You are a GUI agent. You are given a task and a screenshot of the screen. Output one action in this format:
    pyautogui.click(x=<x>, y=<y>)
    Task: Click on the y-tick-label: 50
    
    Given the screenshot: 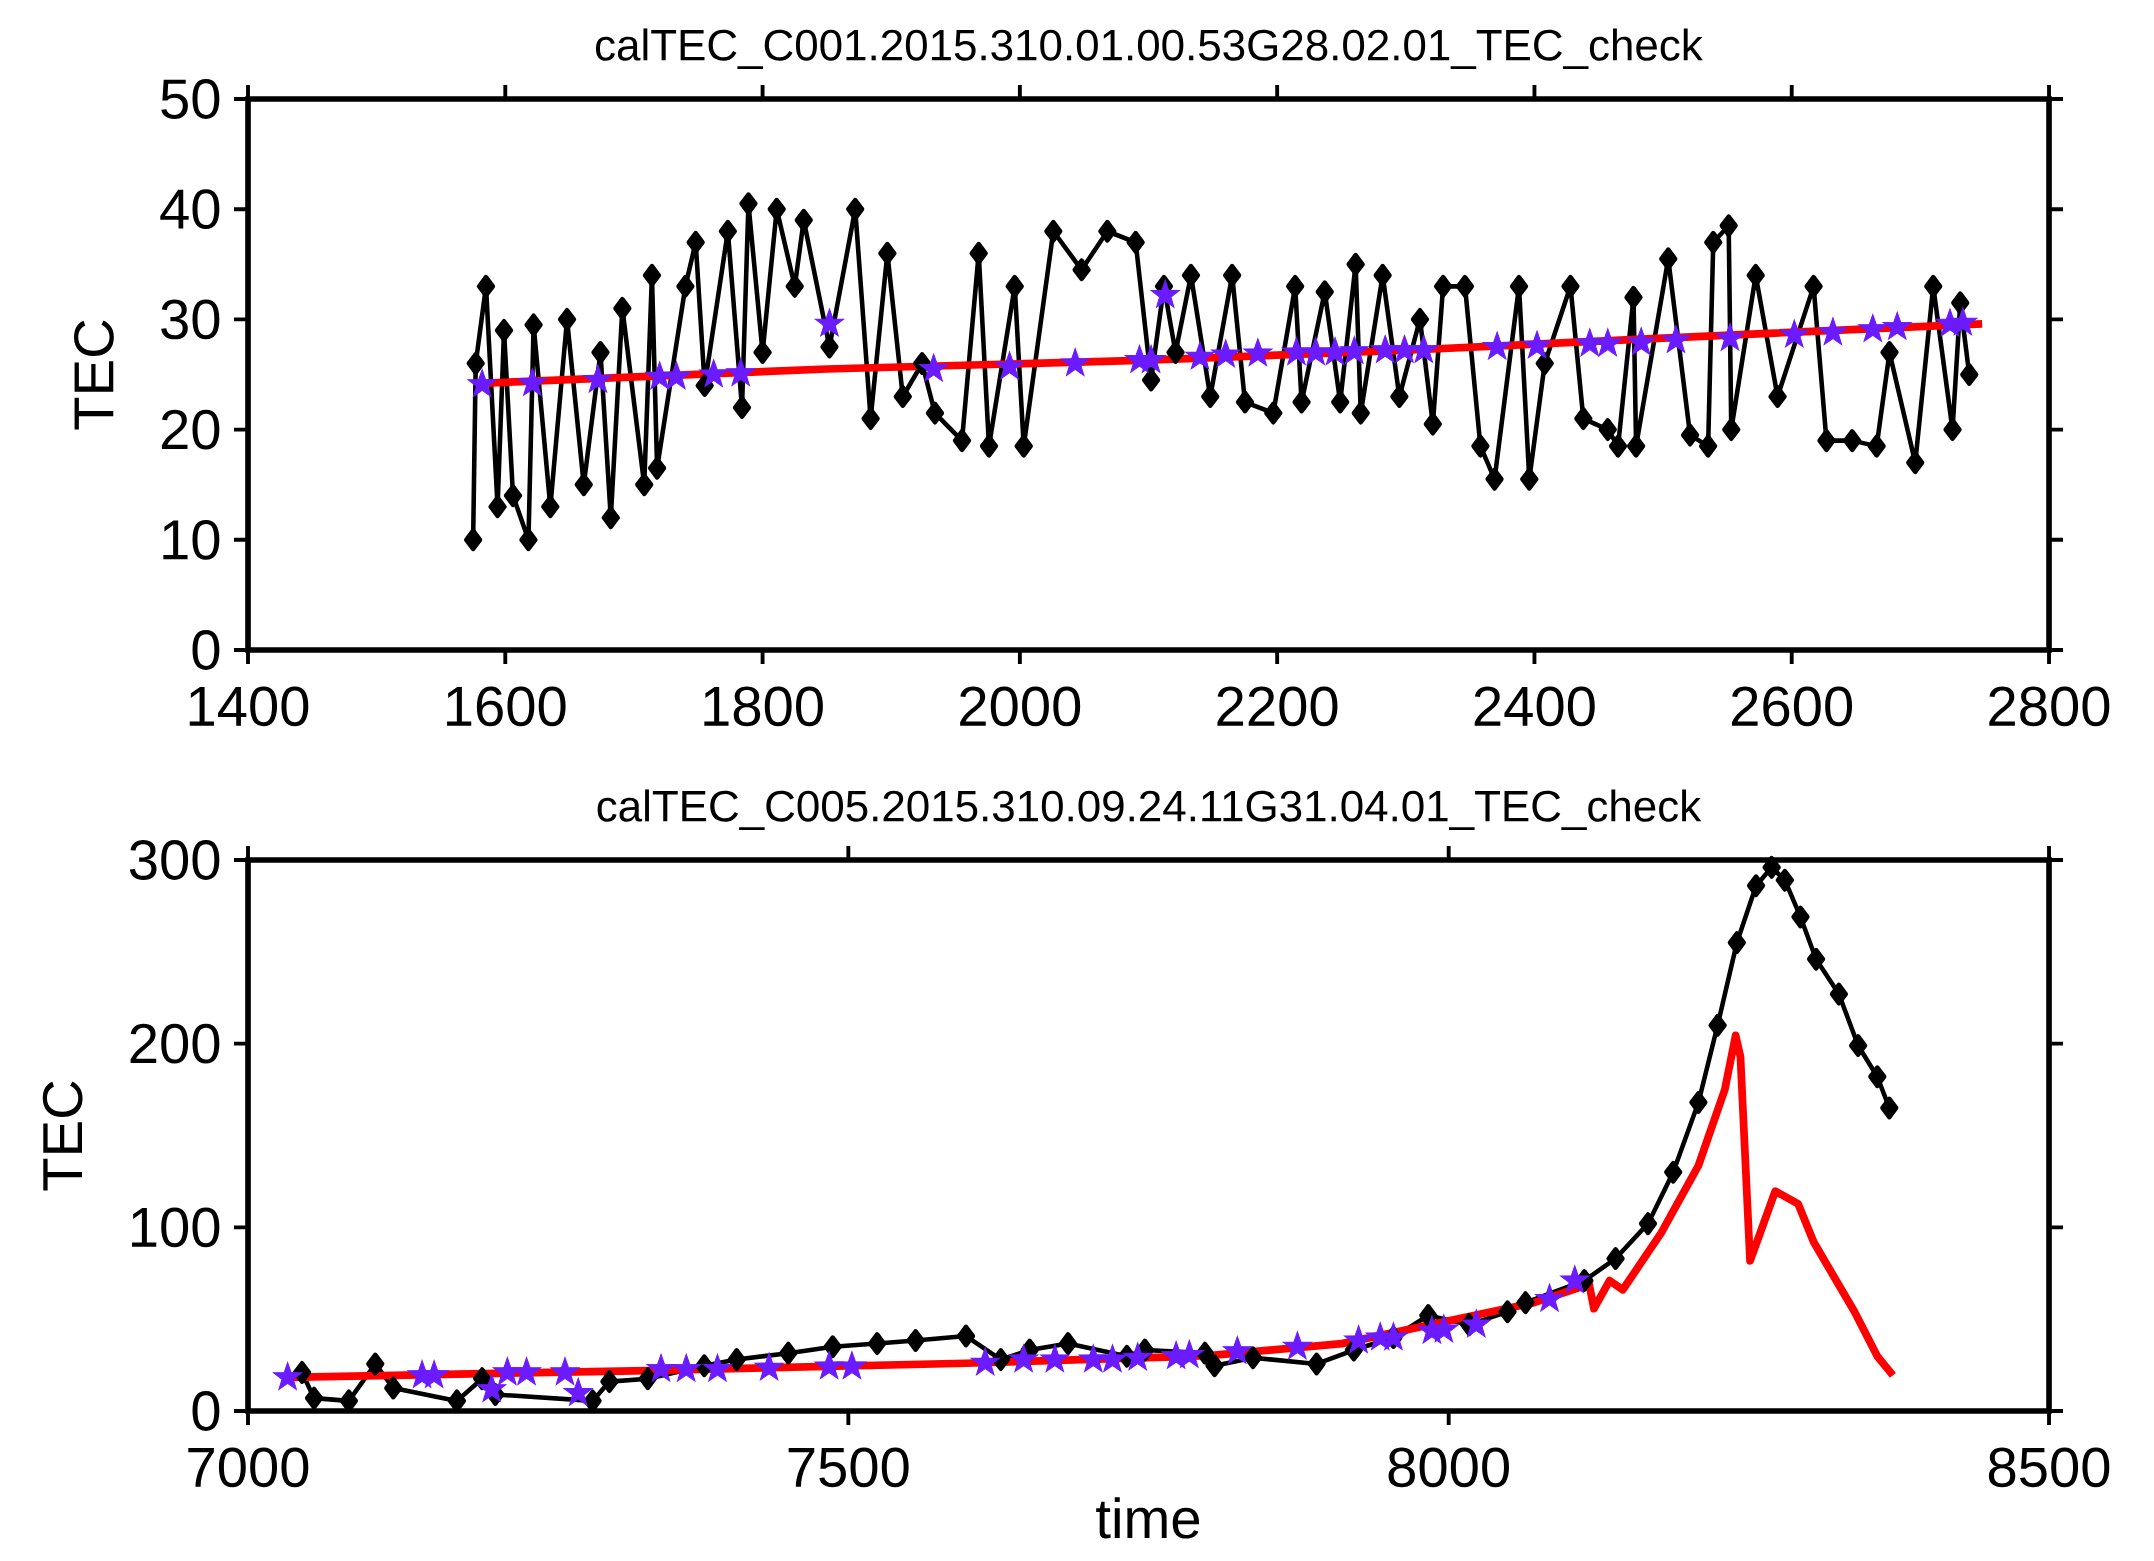 What is the action you would take?
    pyautogui.click(x=190, y=99)
    